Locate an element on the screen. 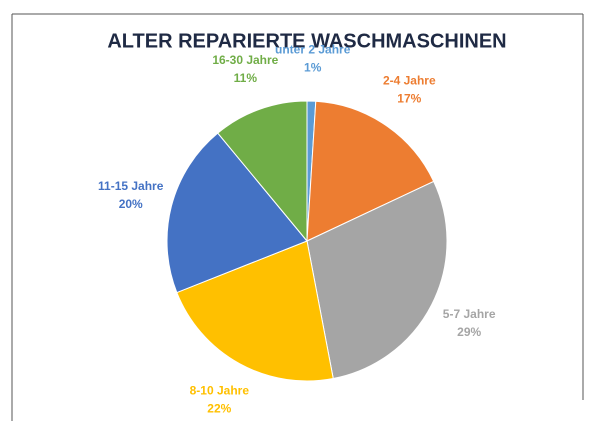 This screenshot has height=421, width=597. slice-category-label: 11-15 Jahre is located at coordinates (131, 186).